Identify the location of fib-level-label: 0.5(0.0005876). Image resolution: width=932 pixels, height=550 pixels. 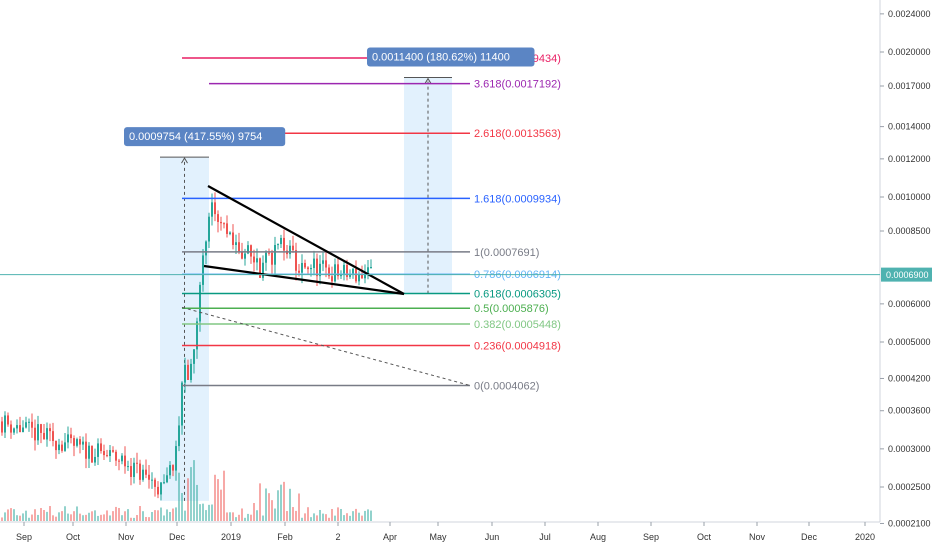
(511, 309).